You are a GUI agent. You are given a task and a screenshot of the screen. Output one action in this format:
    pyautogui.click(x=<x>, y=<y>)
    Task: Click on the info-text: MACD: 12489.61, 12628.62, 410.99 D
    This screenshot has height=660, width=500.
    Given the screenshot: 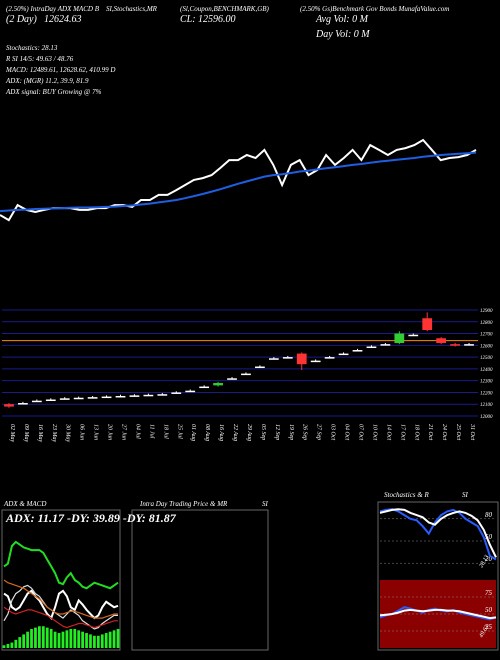 What is the action you would take?
    pyautogui.click(x=60, y=70)
    